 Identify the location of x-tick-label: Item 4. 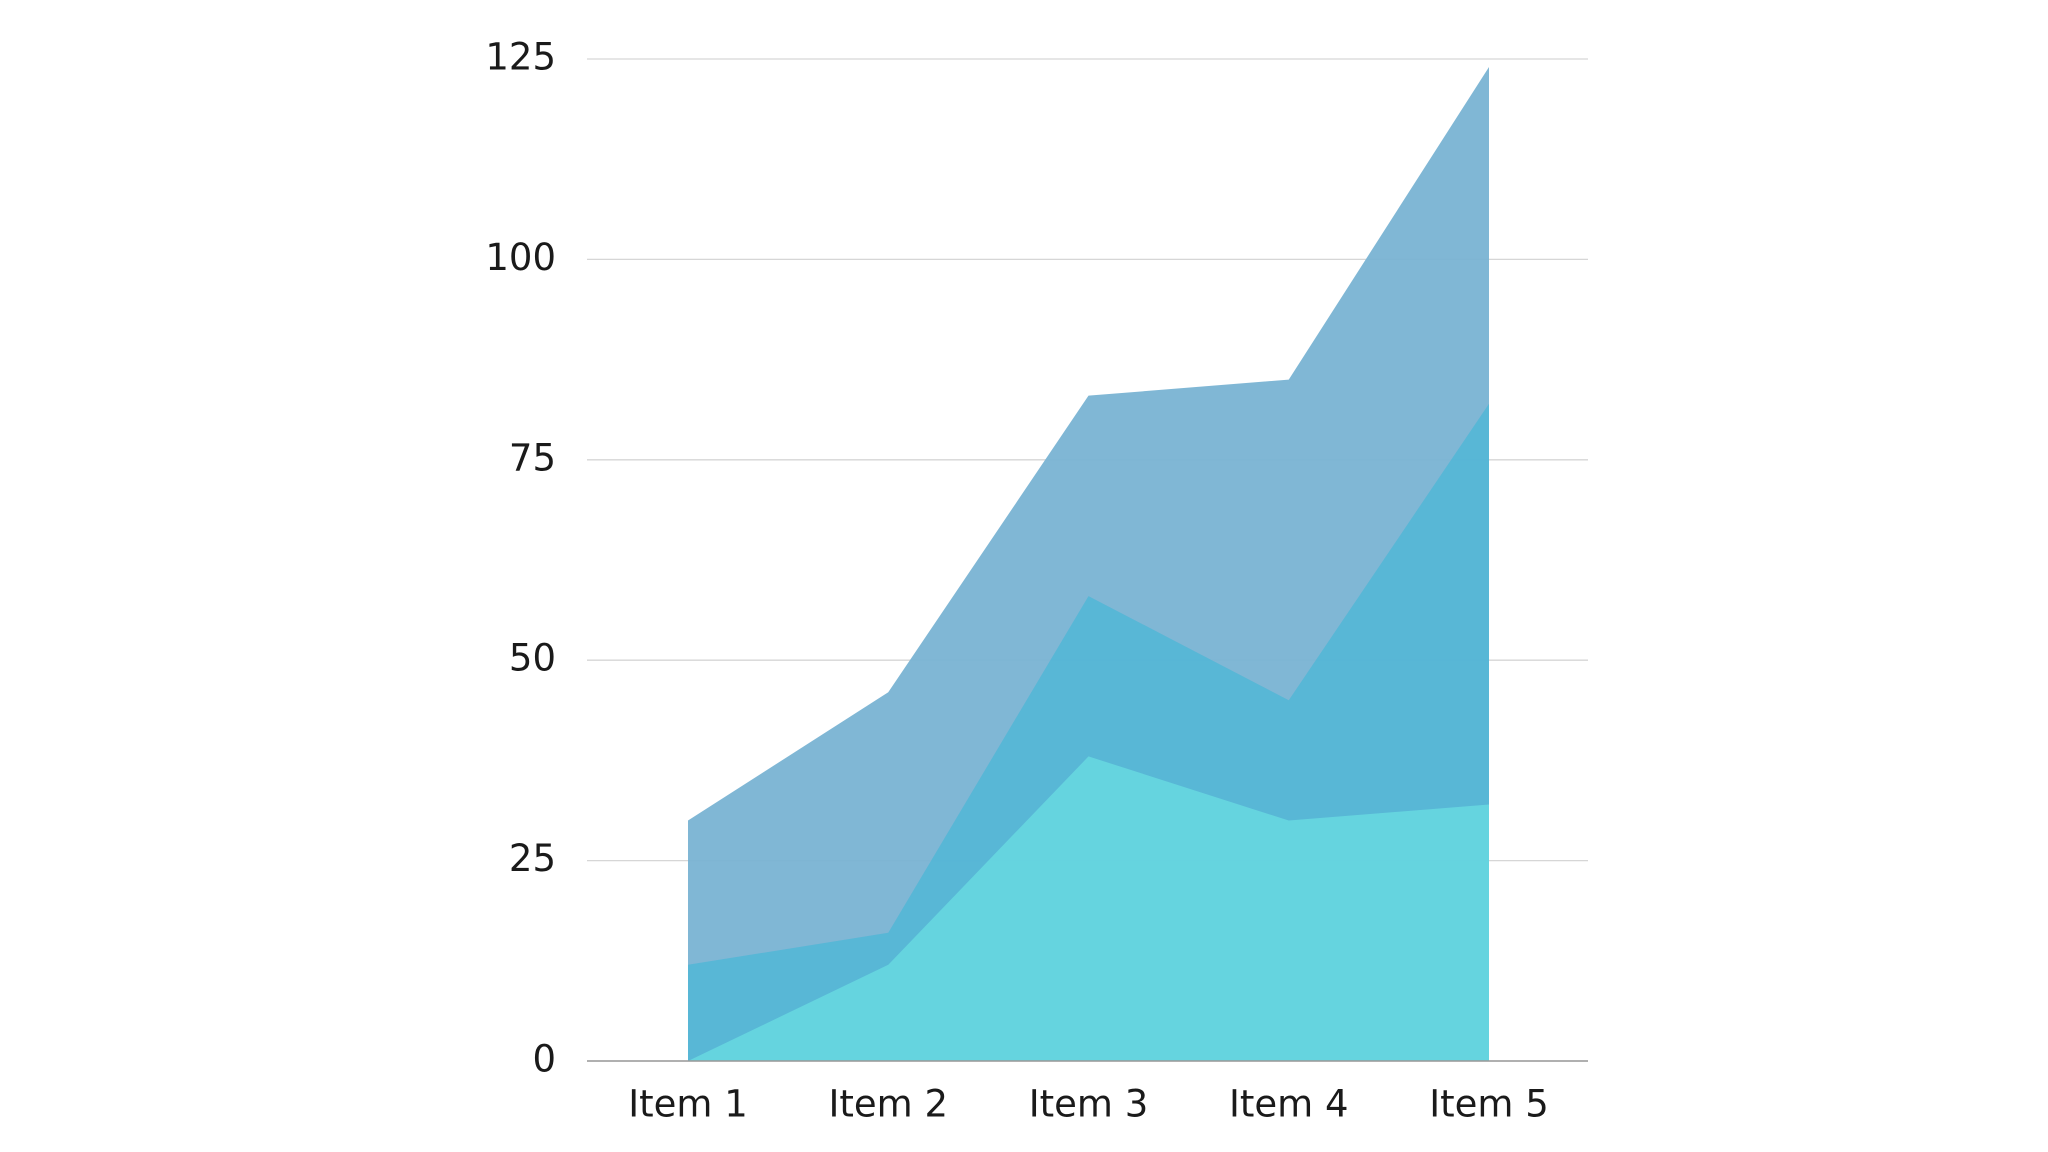
(1289, 1104).